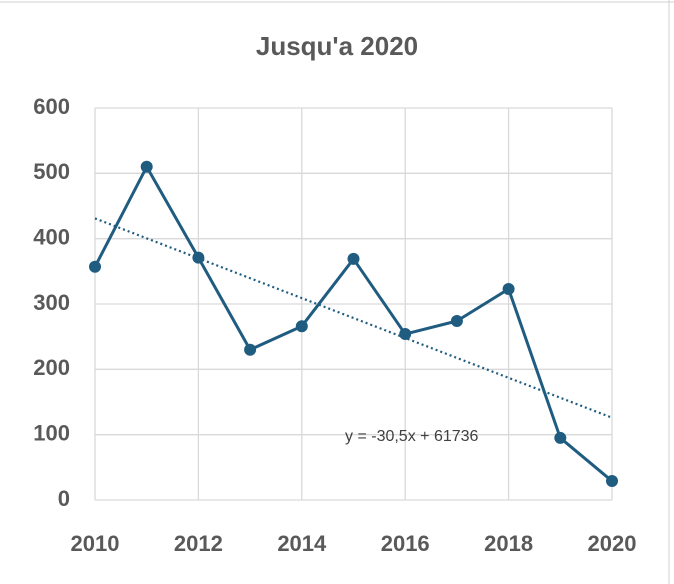 The width and height of the screenshot is (674, 584). I want to click on x-tick-label: 2014, so click(302, 543).